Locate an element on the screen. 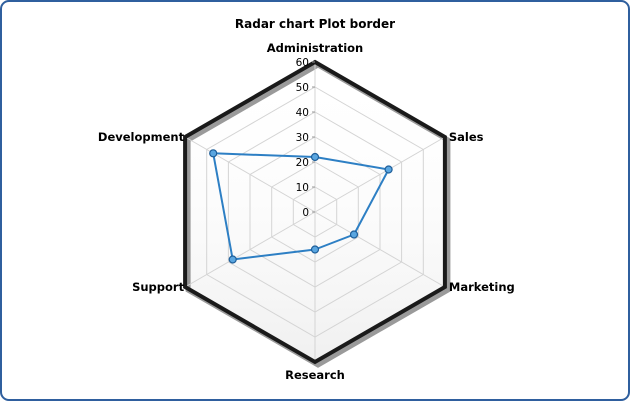 The width and height of the screenshot is (630, 401). axis-label-research: Research is located at coordinates (315, 375).